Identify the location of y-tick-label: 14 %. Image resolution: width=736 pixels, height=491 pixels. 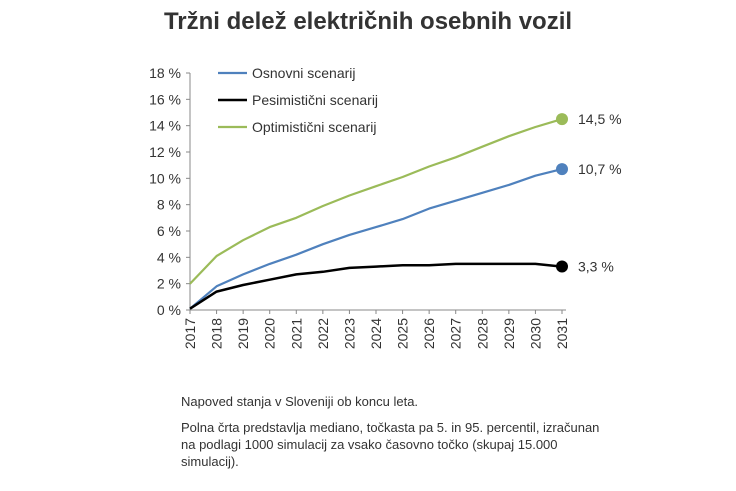
(165, 126).